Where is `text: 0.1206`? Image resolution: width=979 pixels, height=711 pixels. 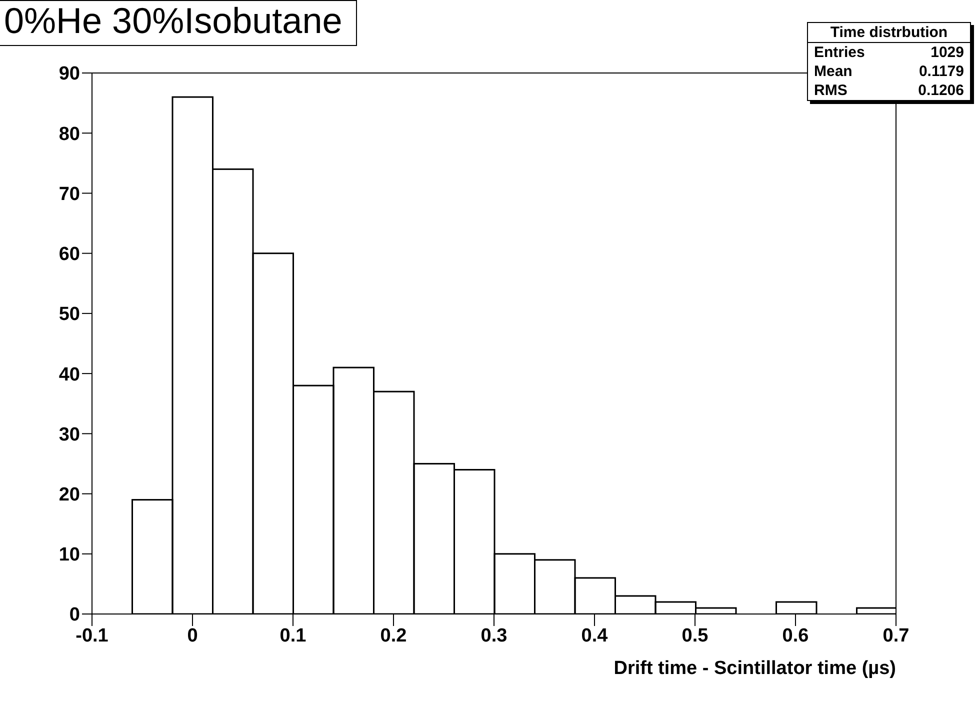 text: 0.1206 is located at coordinates (941, 90).